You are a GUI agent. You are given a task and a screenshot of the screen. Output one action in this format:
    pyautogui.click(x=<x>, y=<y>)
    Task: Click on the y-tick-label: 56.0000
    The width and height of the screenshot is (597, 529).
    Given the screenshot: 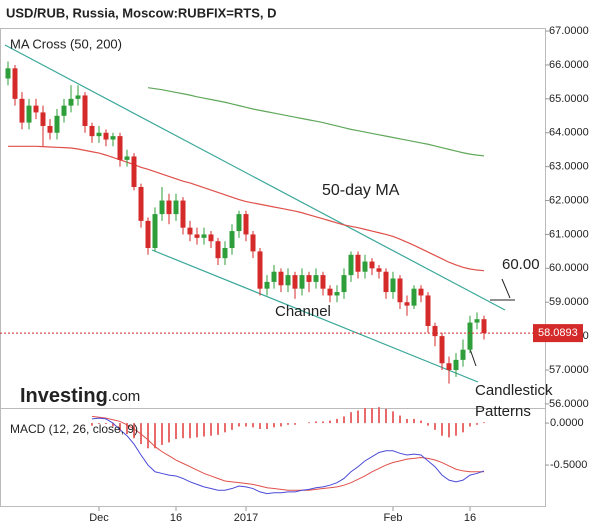 What is the action you would take?
    pyautogui.click(x=569, y=404)
    